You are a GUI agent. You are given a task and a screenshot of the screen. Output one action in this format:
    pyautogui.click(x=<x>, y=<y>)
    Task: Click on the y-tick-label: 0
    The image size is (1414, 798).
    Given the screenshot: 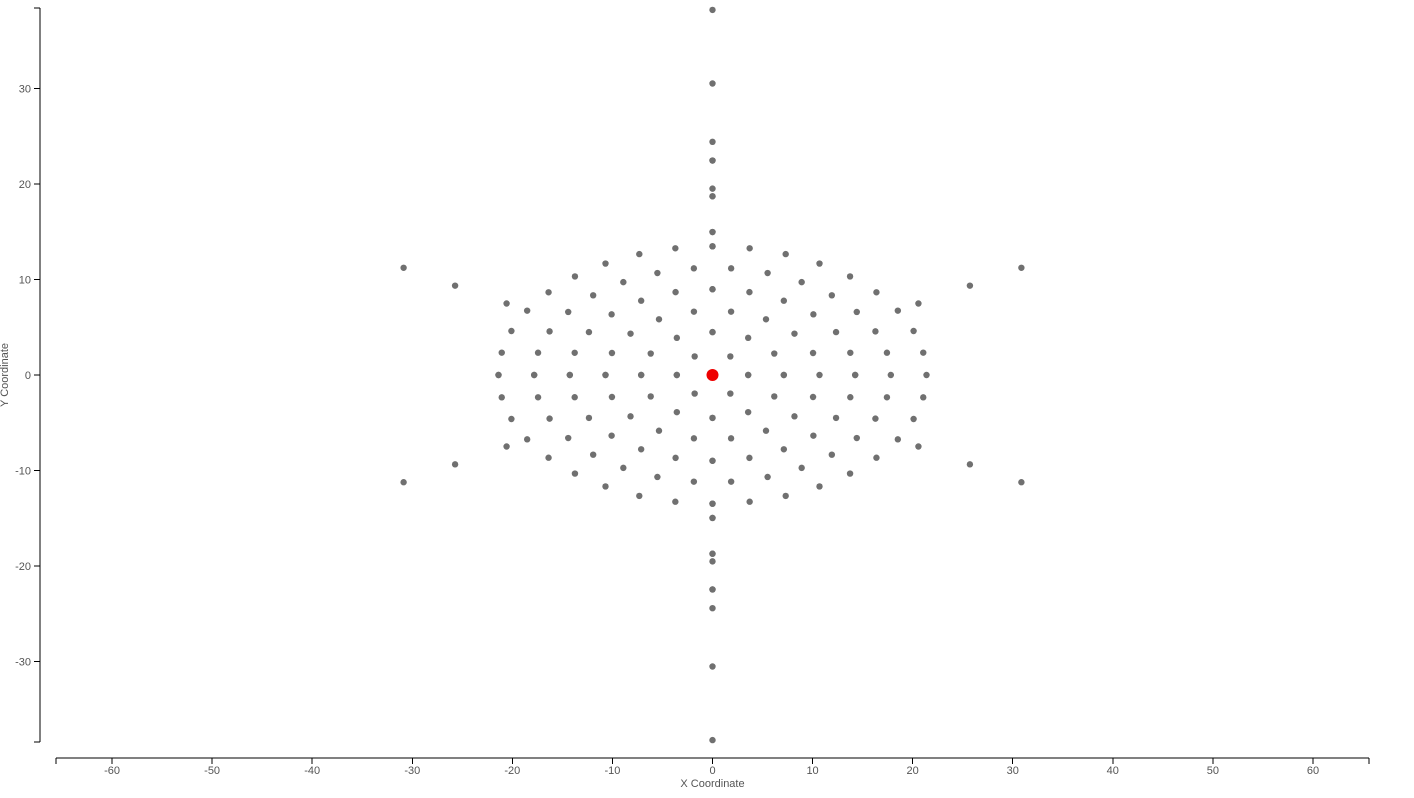 What is the action you would take?
    pyautogui.click(x=28, y=376)
    